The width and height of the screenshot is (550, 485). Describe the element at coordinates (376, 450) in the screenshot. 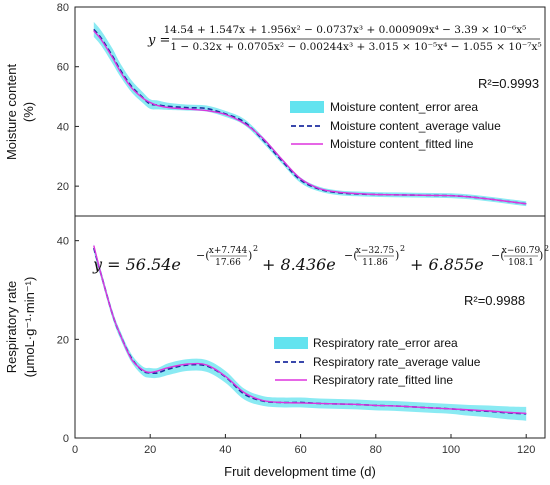

I see `x-tick-label: 80` at that location.